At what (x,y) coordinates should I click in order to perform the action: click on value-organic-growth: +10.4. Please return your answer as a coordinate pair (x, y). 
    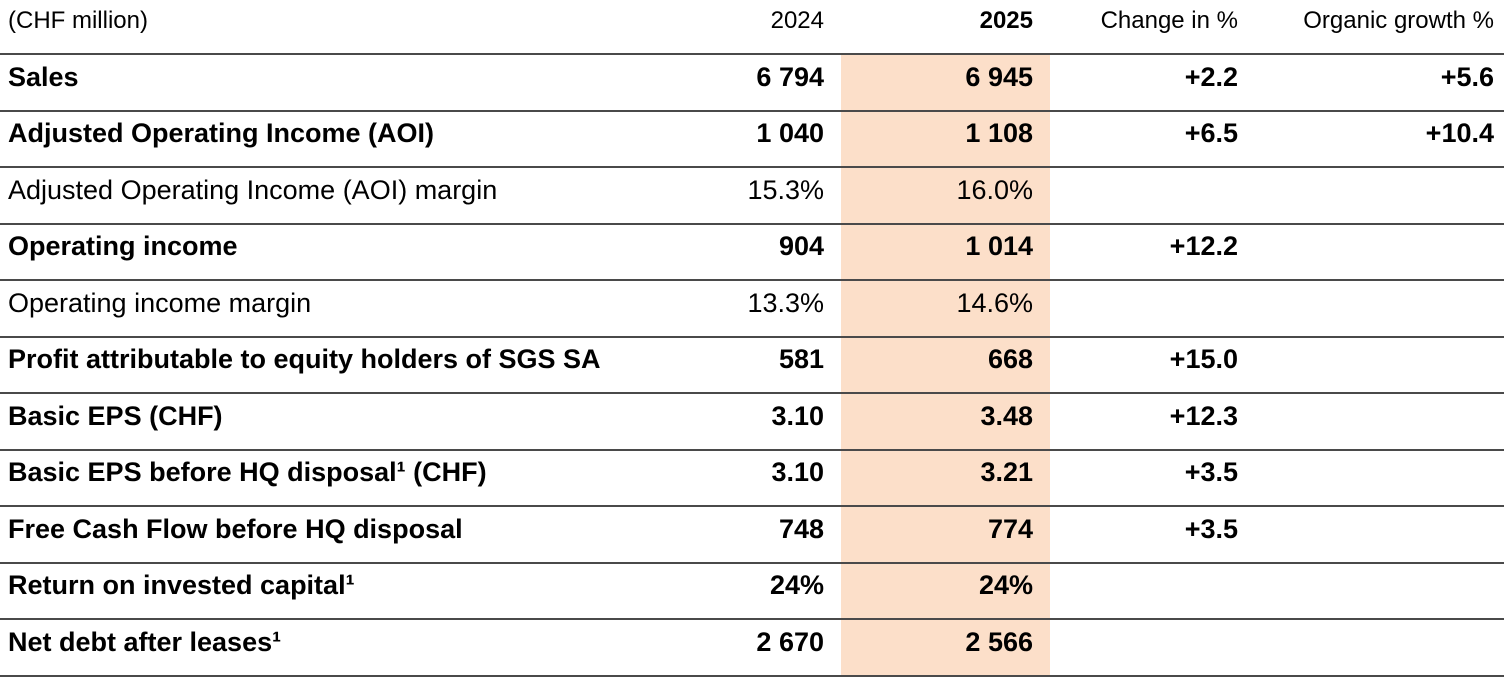
    Looking at the image, I should click on (1459, 133).